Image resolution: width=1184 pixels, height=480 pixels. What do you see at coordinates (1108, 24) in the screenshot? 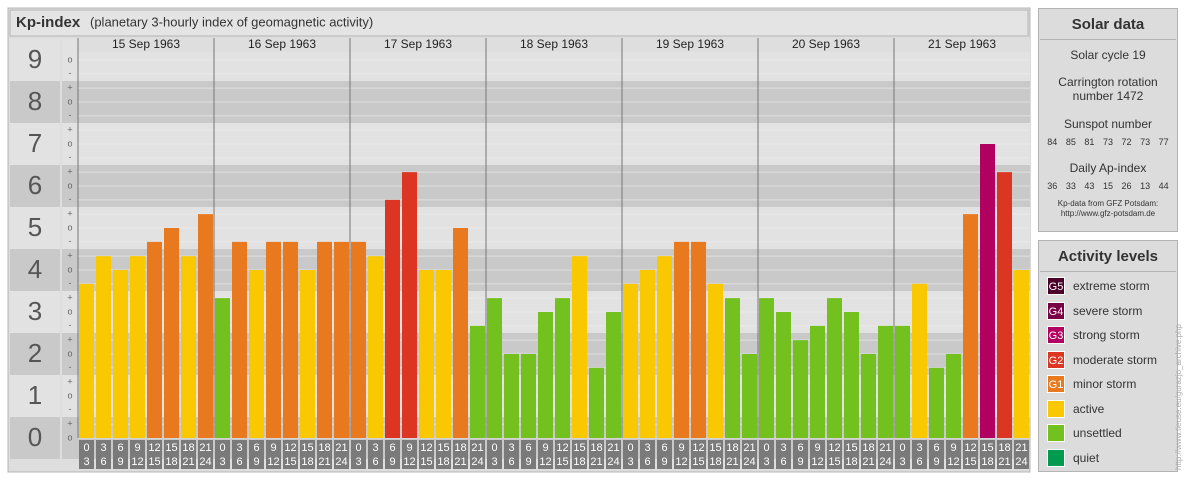
I see `panel-title: Solar data` at bounding box center [1108, 24].